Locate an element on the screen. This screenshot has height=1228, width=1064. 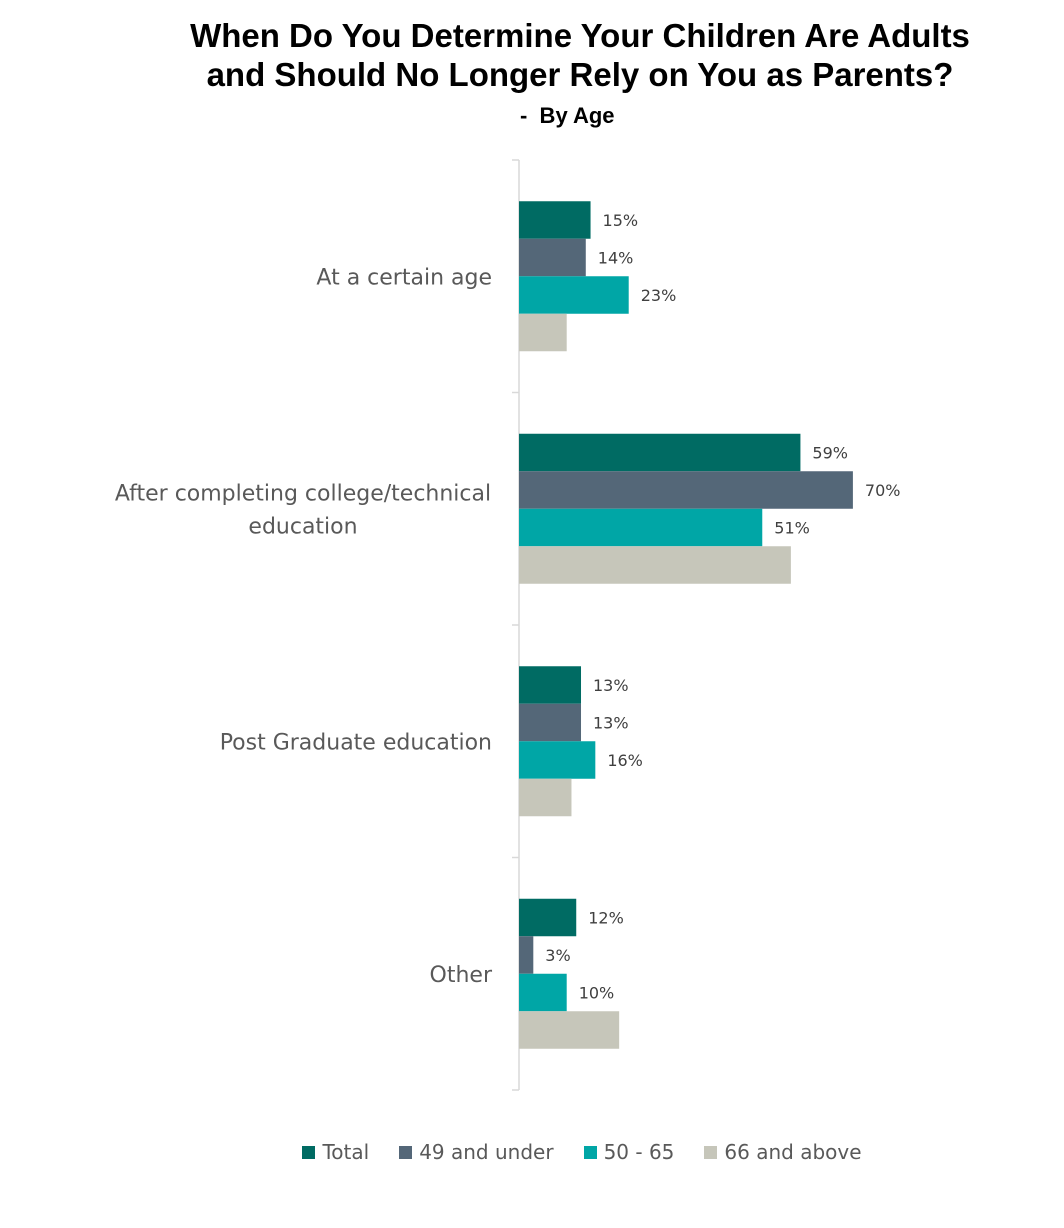
legend-item: 66 and above is located at coordinates (783, 1152).